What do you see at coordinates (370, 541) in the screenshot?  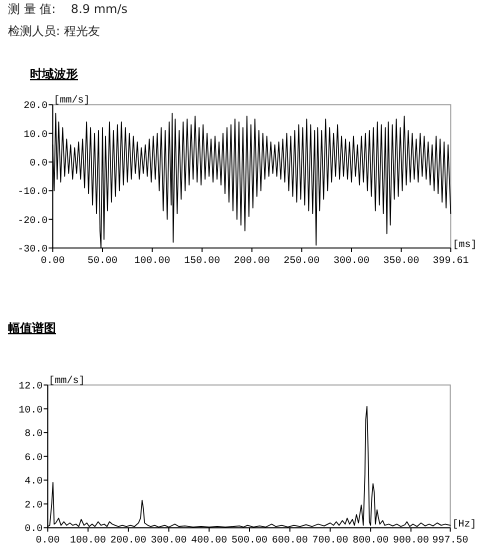 I see `x-tick-label: 800.00` at bounding box center [370, 541].